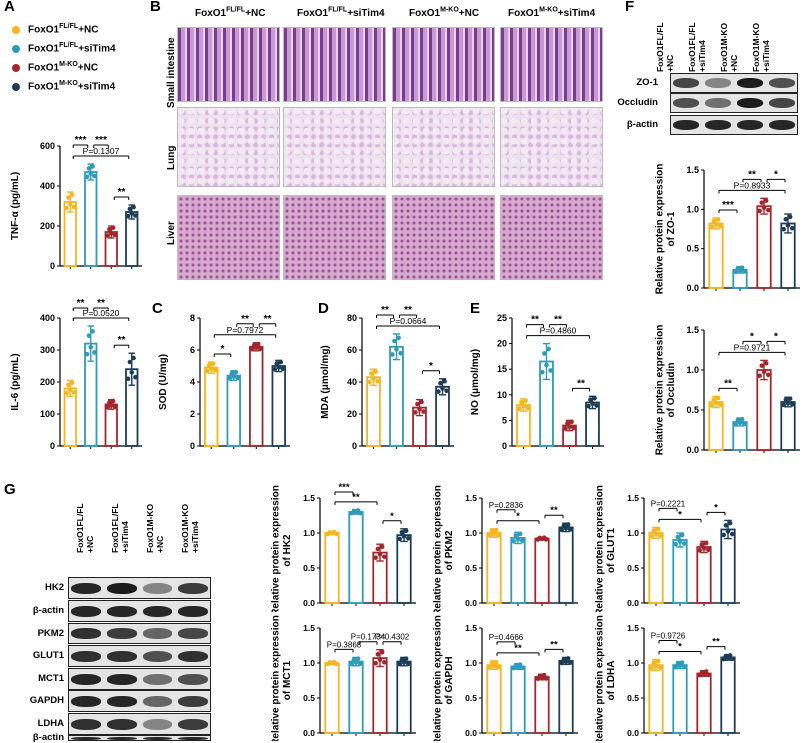  What do you see at coordinates (120, 528) in the screenshot?
I see `blot-column-label: FoxO1FL/FL +siTim4` at bounding box center [120, 528].